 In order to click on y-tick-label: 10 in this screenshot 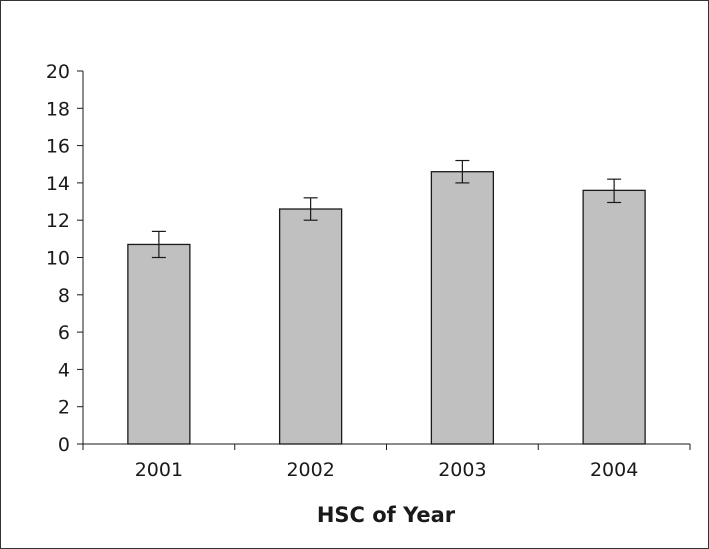, I will do `click(58, 259)`.